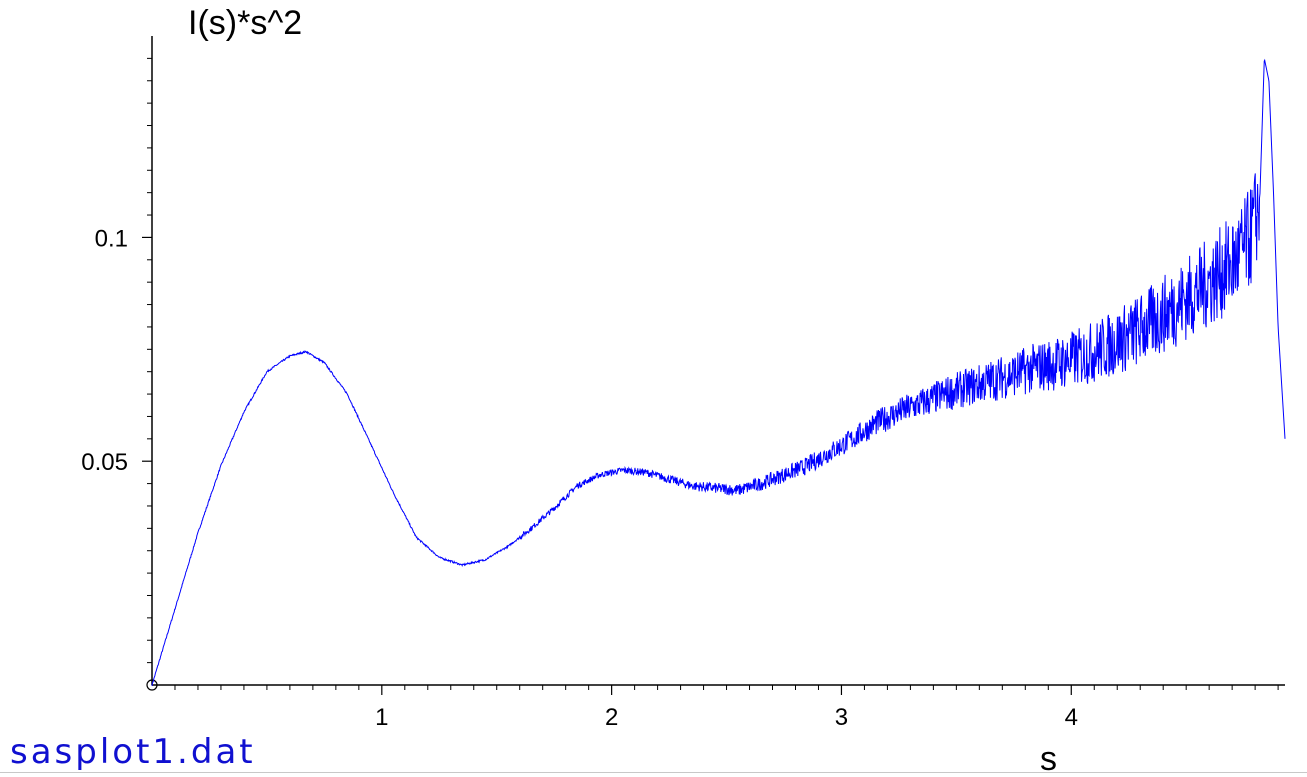 The width and height of the screenshot is (1307, 777). What do you see at coordinates (133, 752) in the screenshot?
I see `file-name-label: sasplot1.dat` at bounding box center [133, 752].